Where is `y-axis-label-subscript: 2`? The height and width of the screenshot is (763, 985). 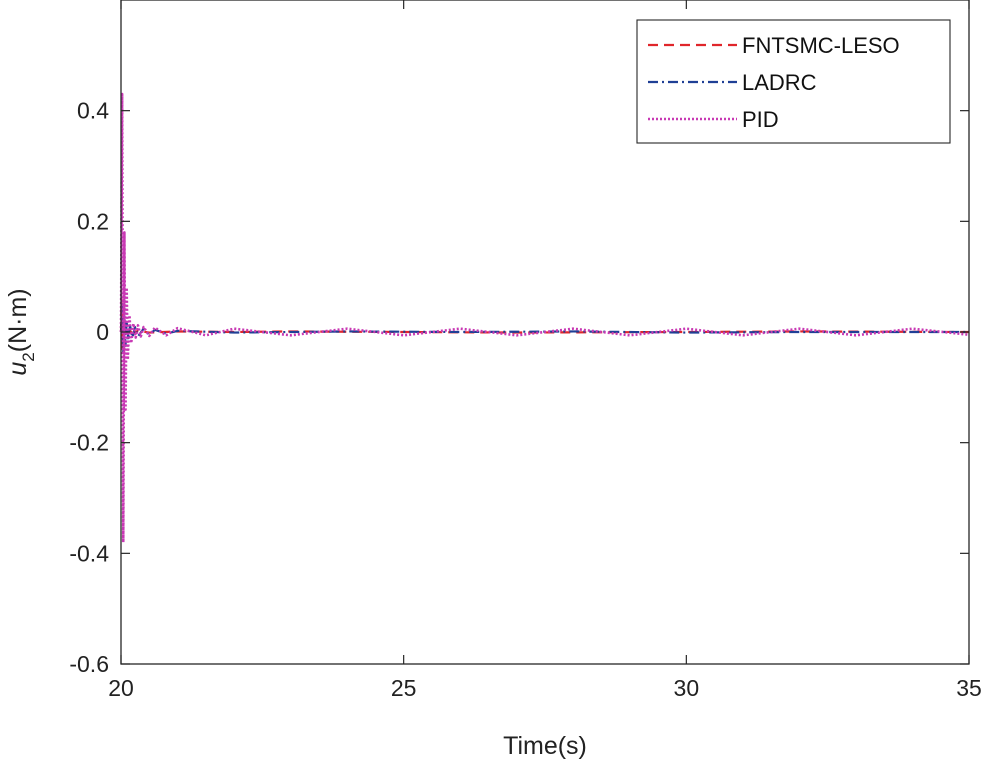 y-axis-label-subscript: 2 is located at coordinates (28, 356).